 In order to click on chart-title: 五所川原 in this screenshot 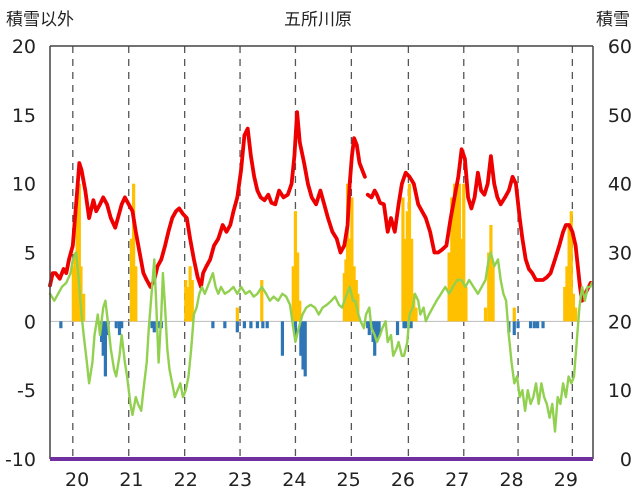, I will do `click(318, 20)`.